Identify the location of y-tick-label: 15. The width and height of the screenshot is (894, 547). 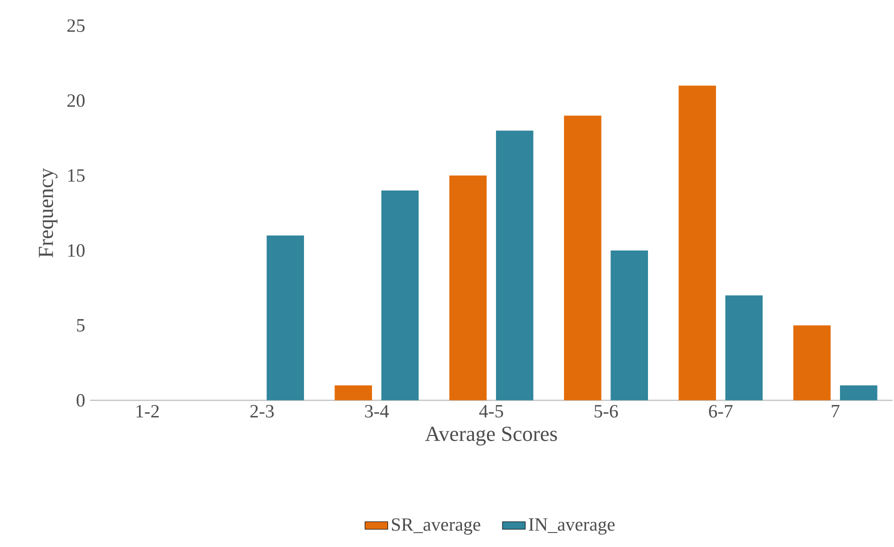
(76, 175).